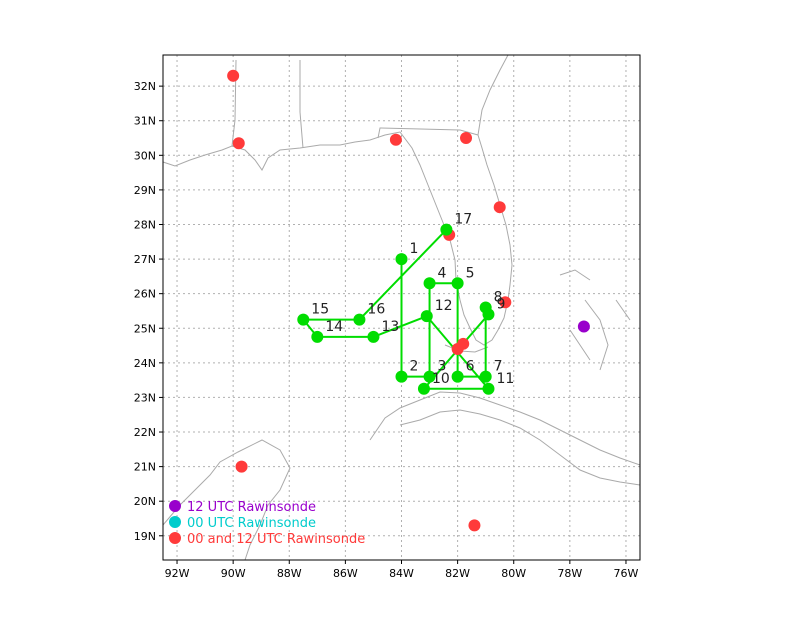 Image resolution: width=800 pixels, height=618 pixels. Describe the element at coordinates (441, 379) in the screenshot. I see `waypoint-label: 10` at that location.